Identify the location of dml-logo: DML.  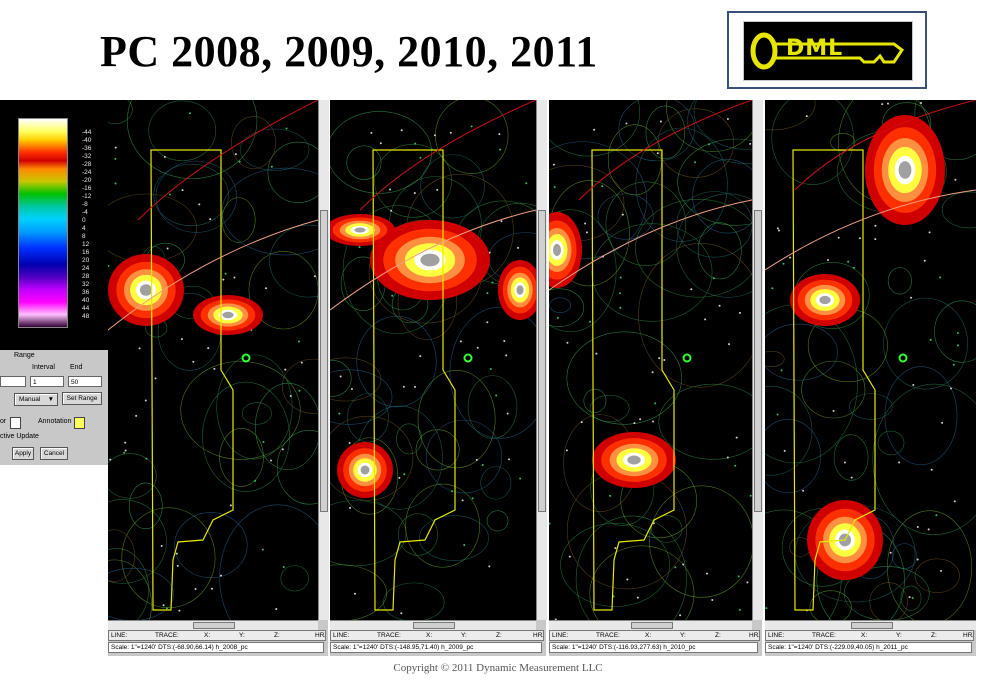
(827, 50).